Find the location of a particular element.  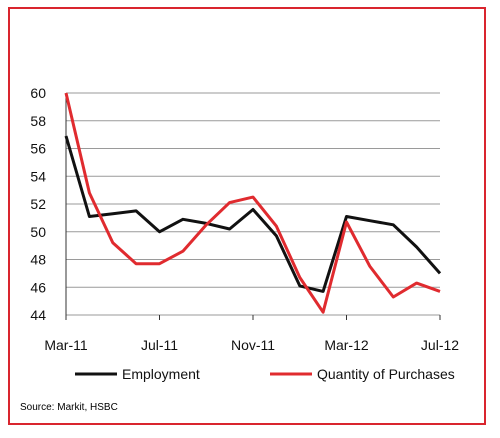

y-tick-label: 52 is located at coordinates (38, 204).